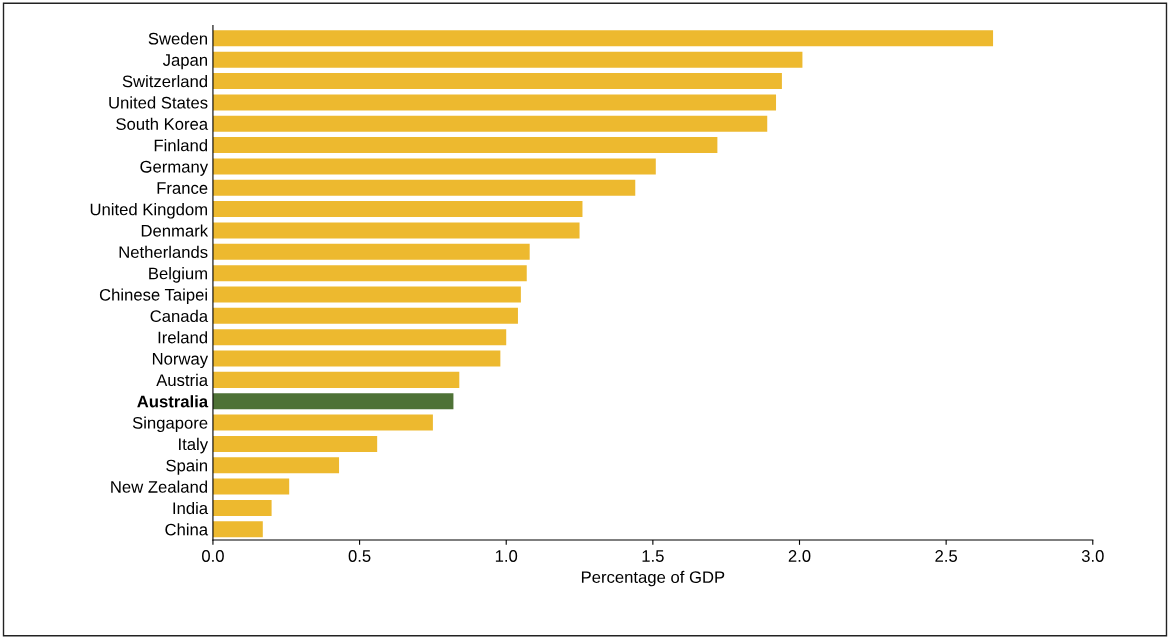 This screenshot has width=1170, height=639. Describe the element at coordinates (799, 556) in the screenshot. I see `x-tick-label: 2.0` at that location.